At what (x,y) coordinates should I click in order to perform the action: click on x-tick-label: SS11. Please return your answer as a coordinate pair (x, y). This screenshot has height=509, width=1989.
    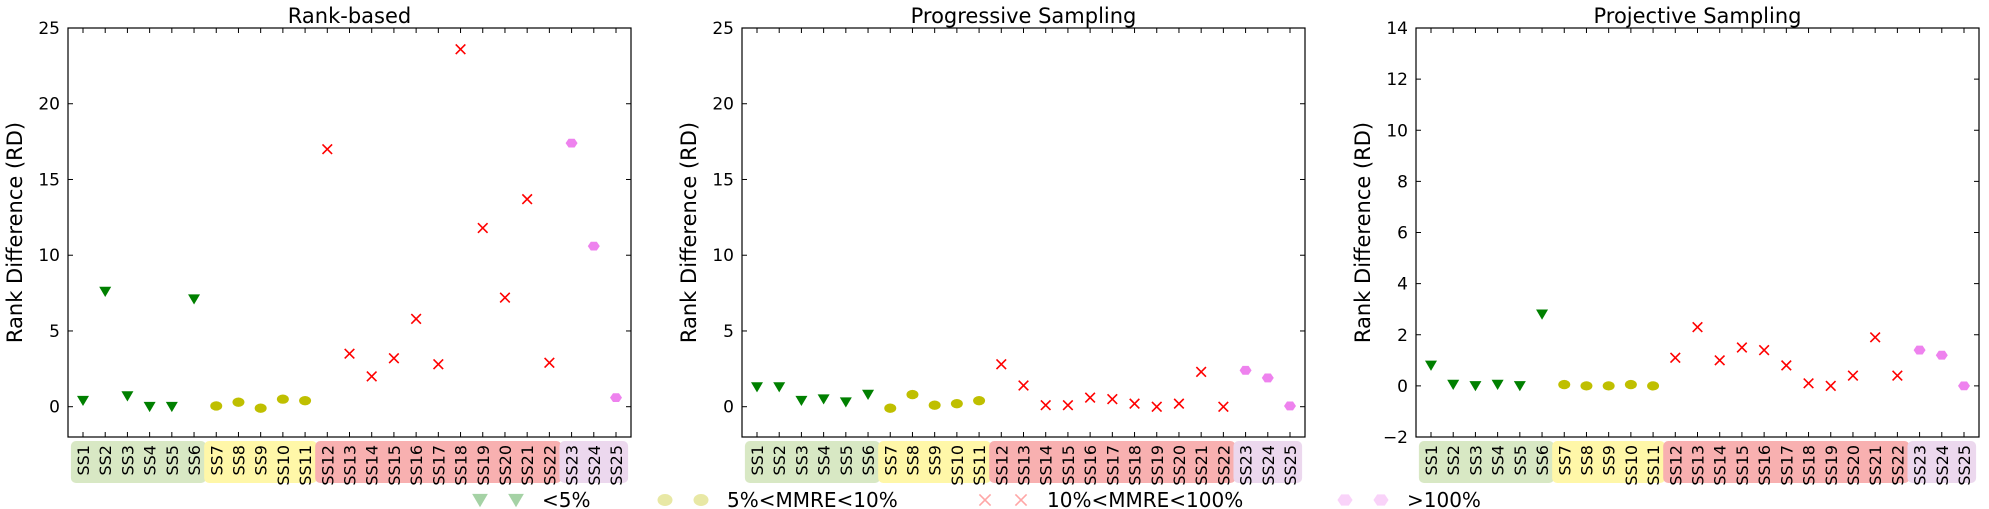
    Looking at the image, I should click on (1653, 465).